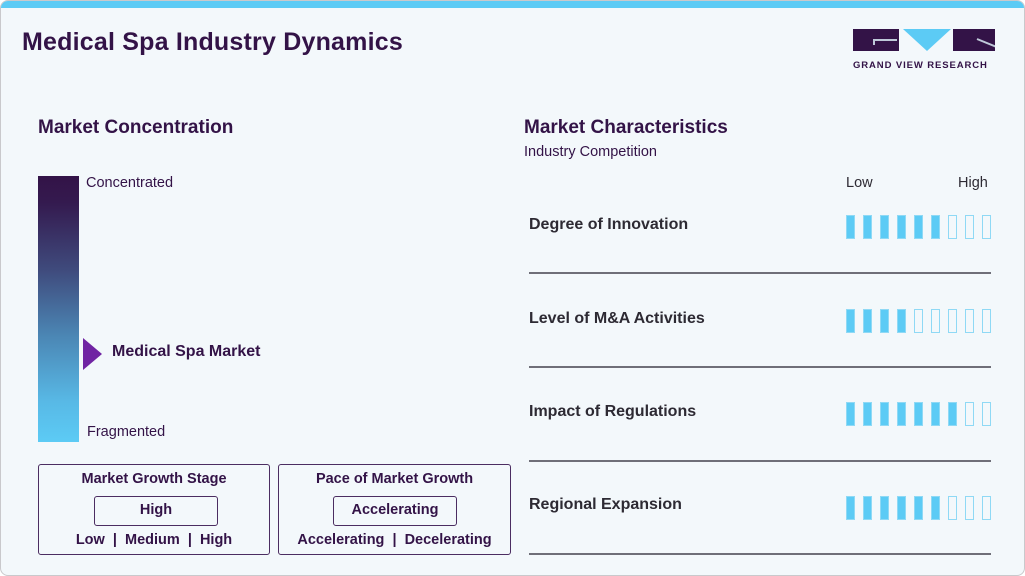 The image size is (1025, 576). I want to click on market-concentration-title: Market Concentration, so click(136, 127).